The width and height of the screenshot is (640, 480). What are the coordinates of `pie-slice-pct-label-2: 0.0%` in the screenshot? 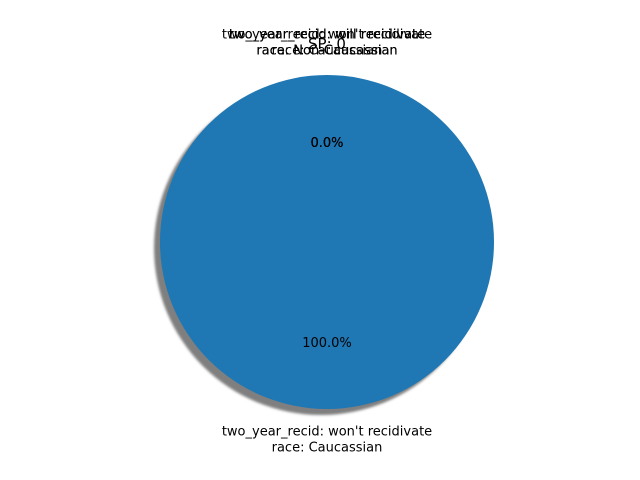 It's located at (326, 143).